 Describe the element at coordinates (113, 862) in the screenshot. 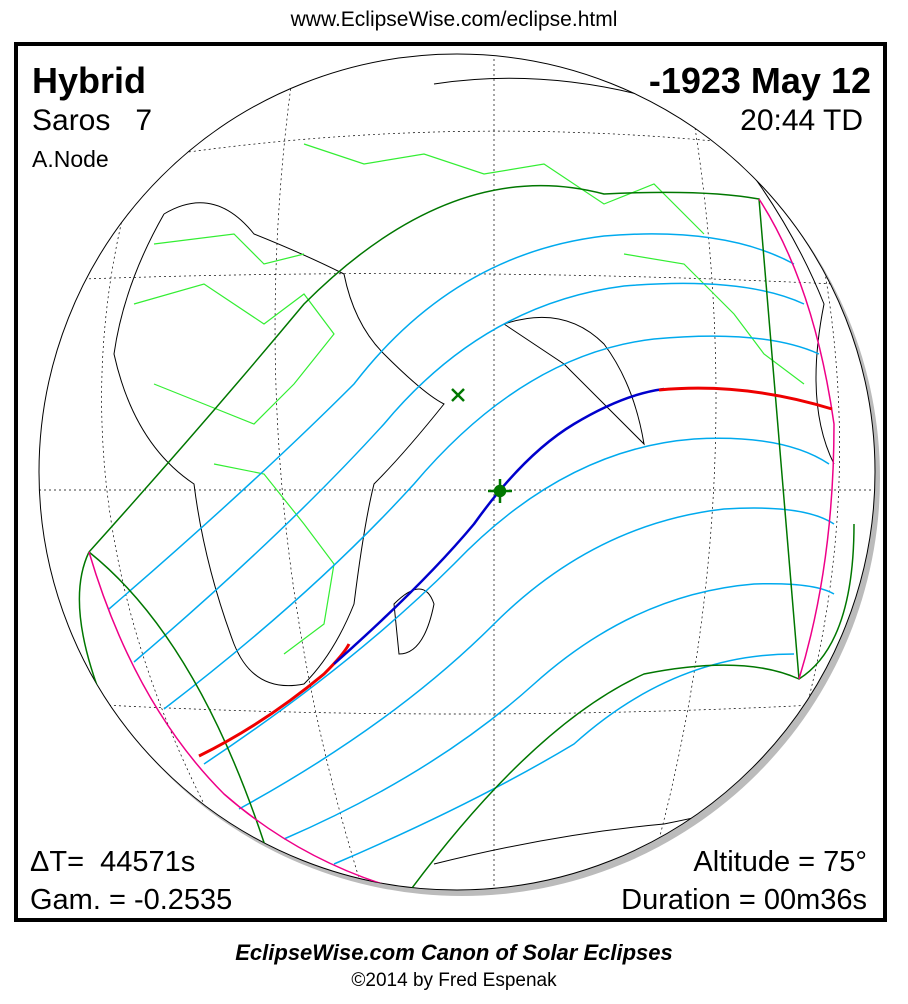

I see `delta-t: ΔT= 44571s` at that location.